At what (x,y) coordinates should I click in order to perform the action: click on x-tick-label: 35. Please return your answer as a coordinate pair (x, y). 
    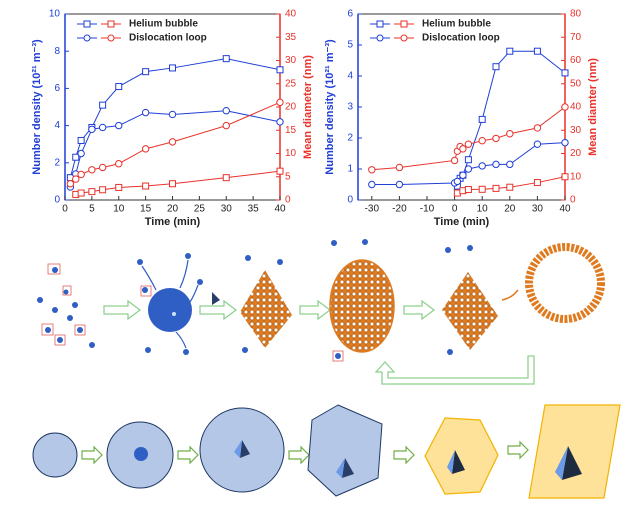
    Looking at the image, I should click on (254, 209).